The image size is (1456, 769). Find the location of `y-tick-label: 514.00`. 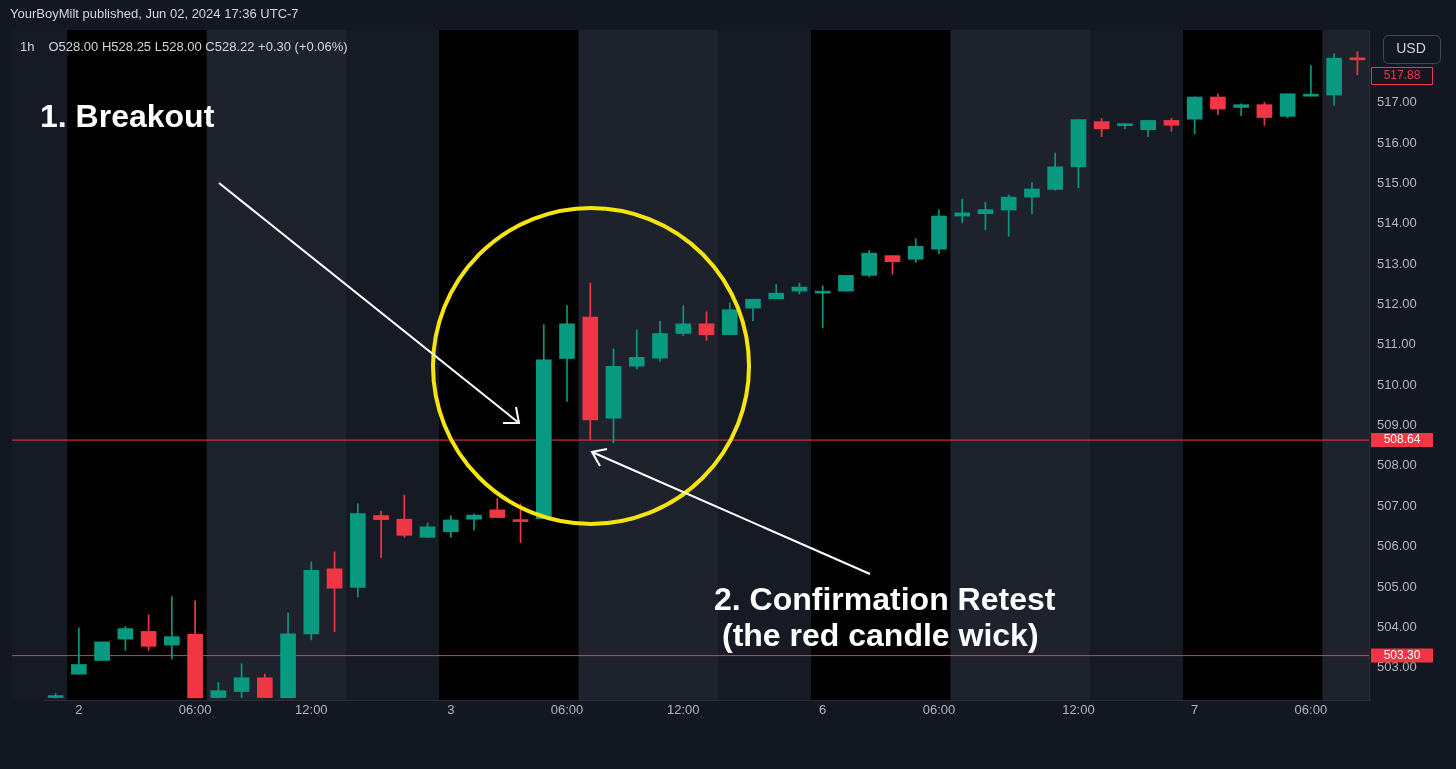

y-tick-label: 514.00 is located at coordinates (1397, 223).